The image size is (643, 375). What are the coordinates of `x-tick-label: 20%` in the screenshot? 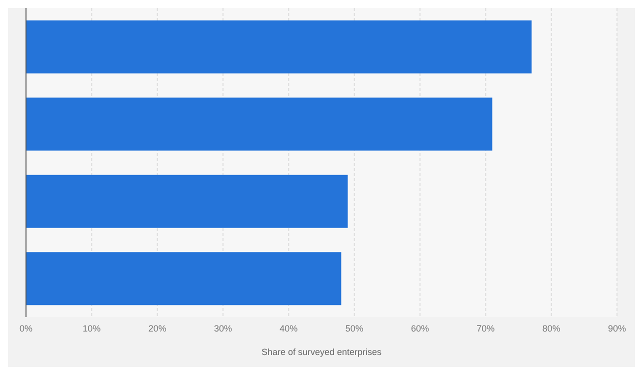 It's located at (157, 328).